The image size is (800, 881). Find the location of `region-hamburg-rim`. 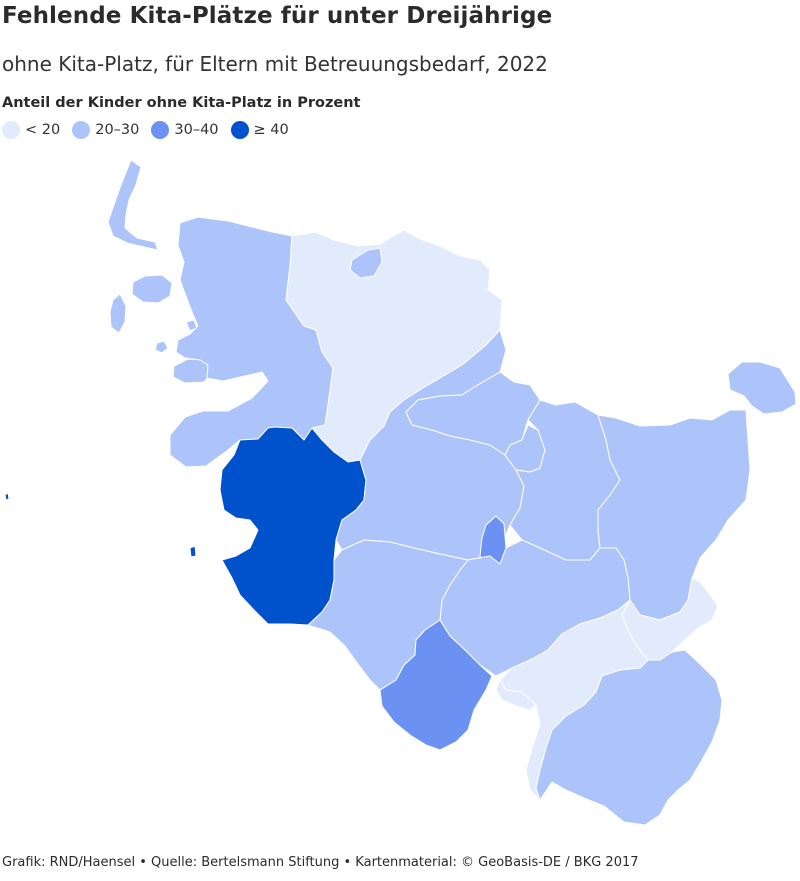

region-hamburg-rim is located at coordinates (516, 695).